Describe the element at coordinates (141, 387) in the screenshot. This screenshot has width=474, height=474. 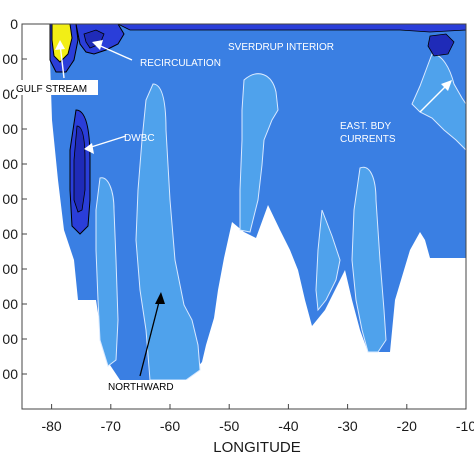
I see `annotation-northward: NORTHWARD` at that location.